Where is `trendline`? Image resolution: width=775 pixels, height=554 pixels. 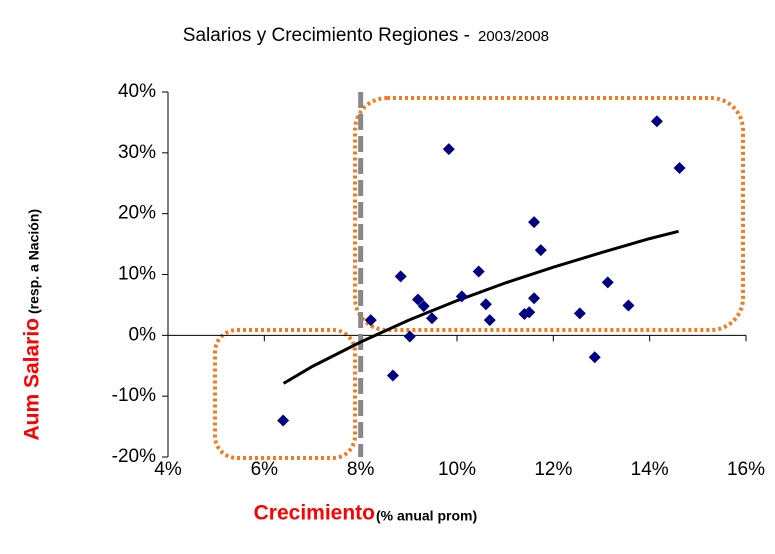
trendline is located at coordinates (480, 307).